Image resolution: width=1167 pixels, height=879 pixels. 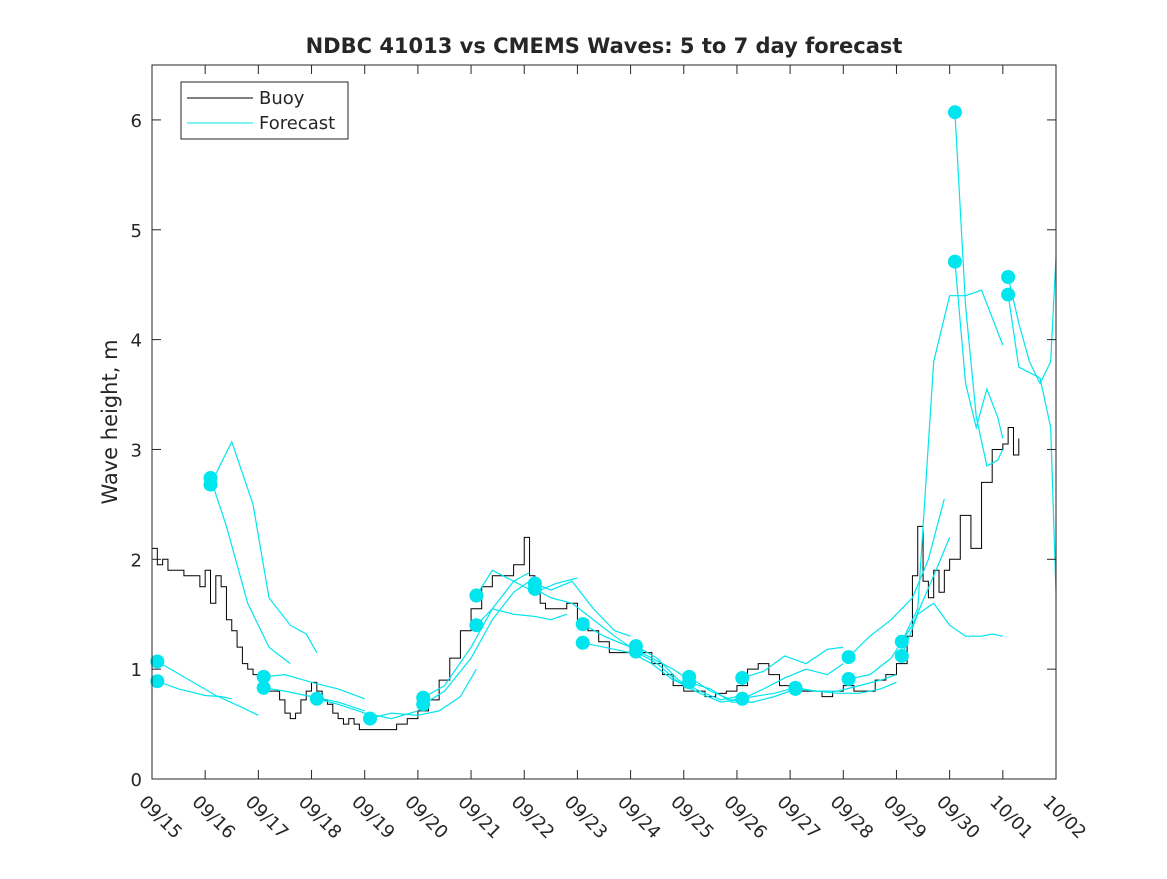 I want to click on y-tick-label: 2, so click(x=136, y=560).